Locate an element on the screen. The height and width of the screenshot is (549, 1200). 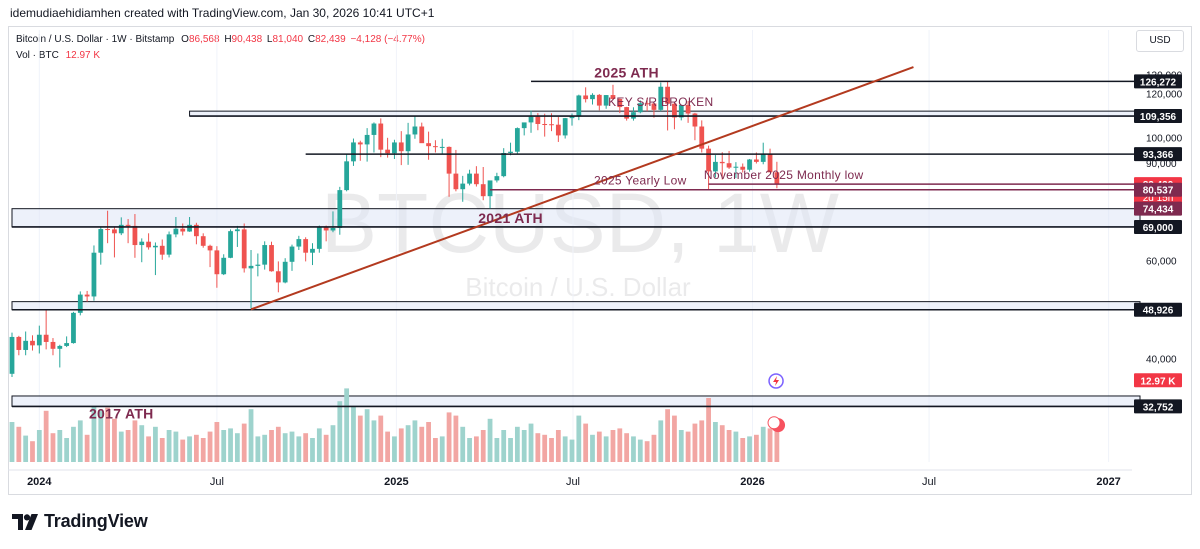
price-tick-label: 120,000 is located at coordinates (1164, 95).